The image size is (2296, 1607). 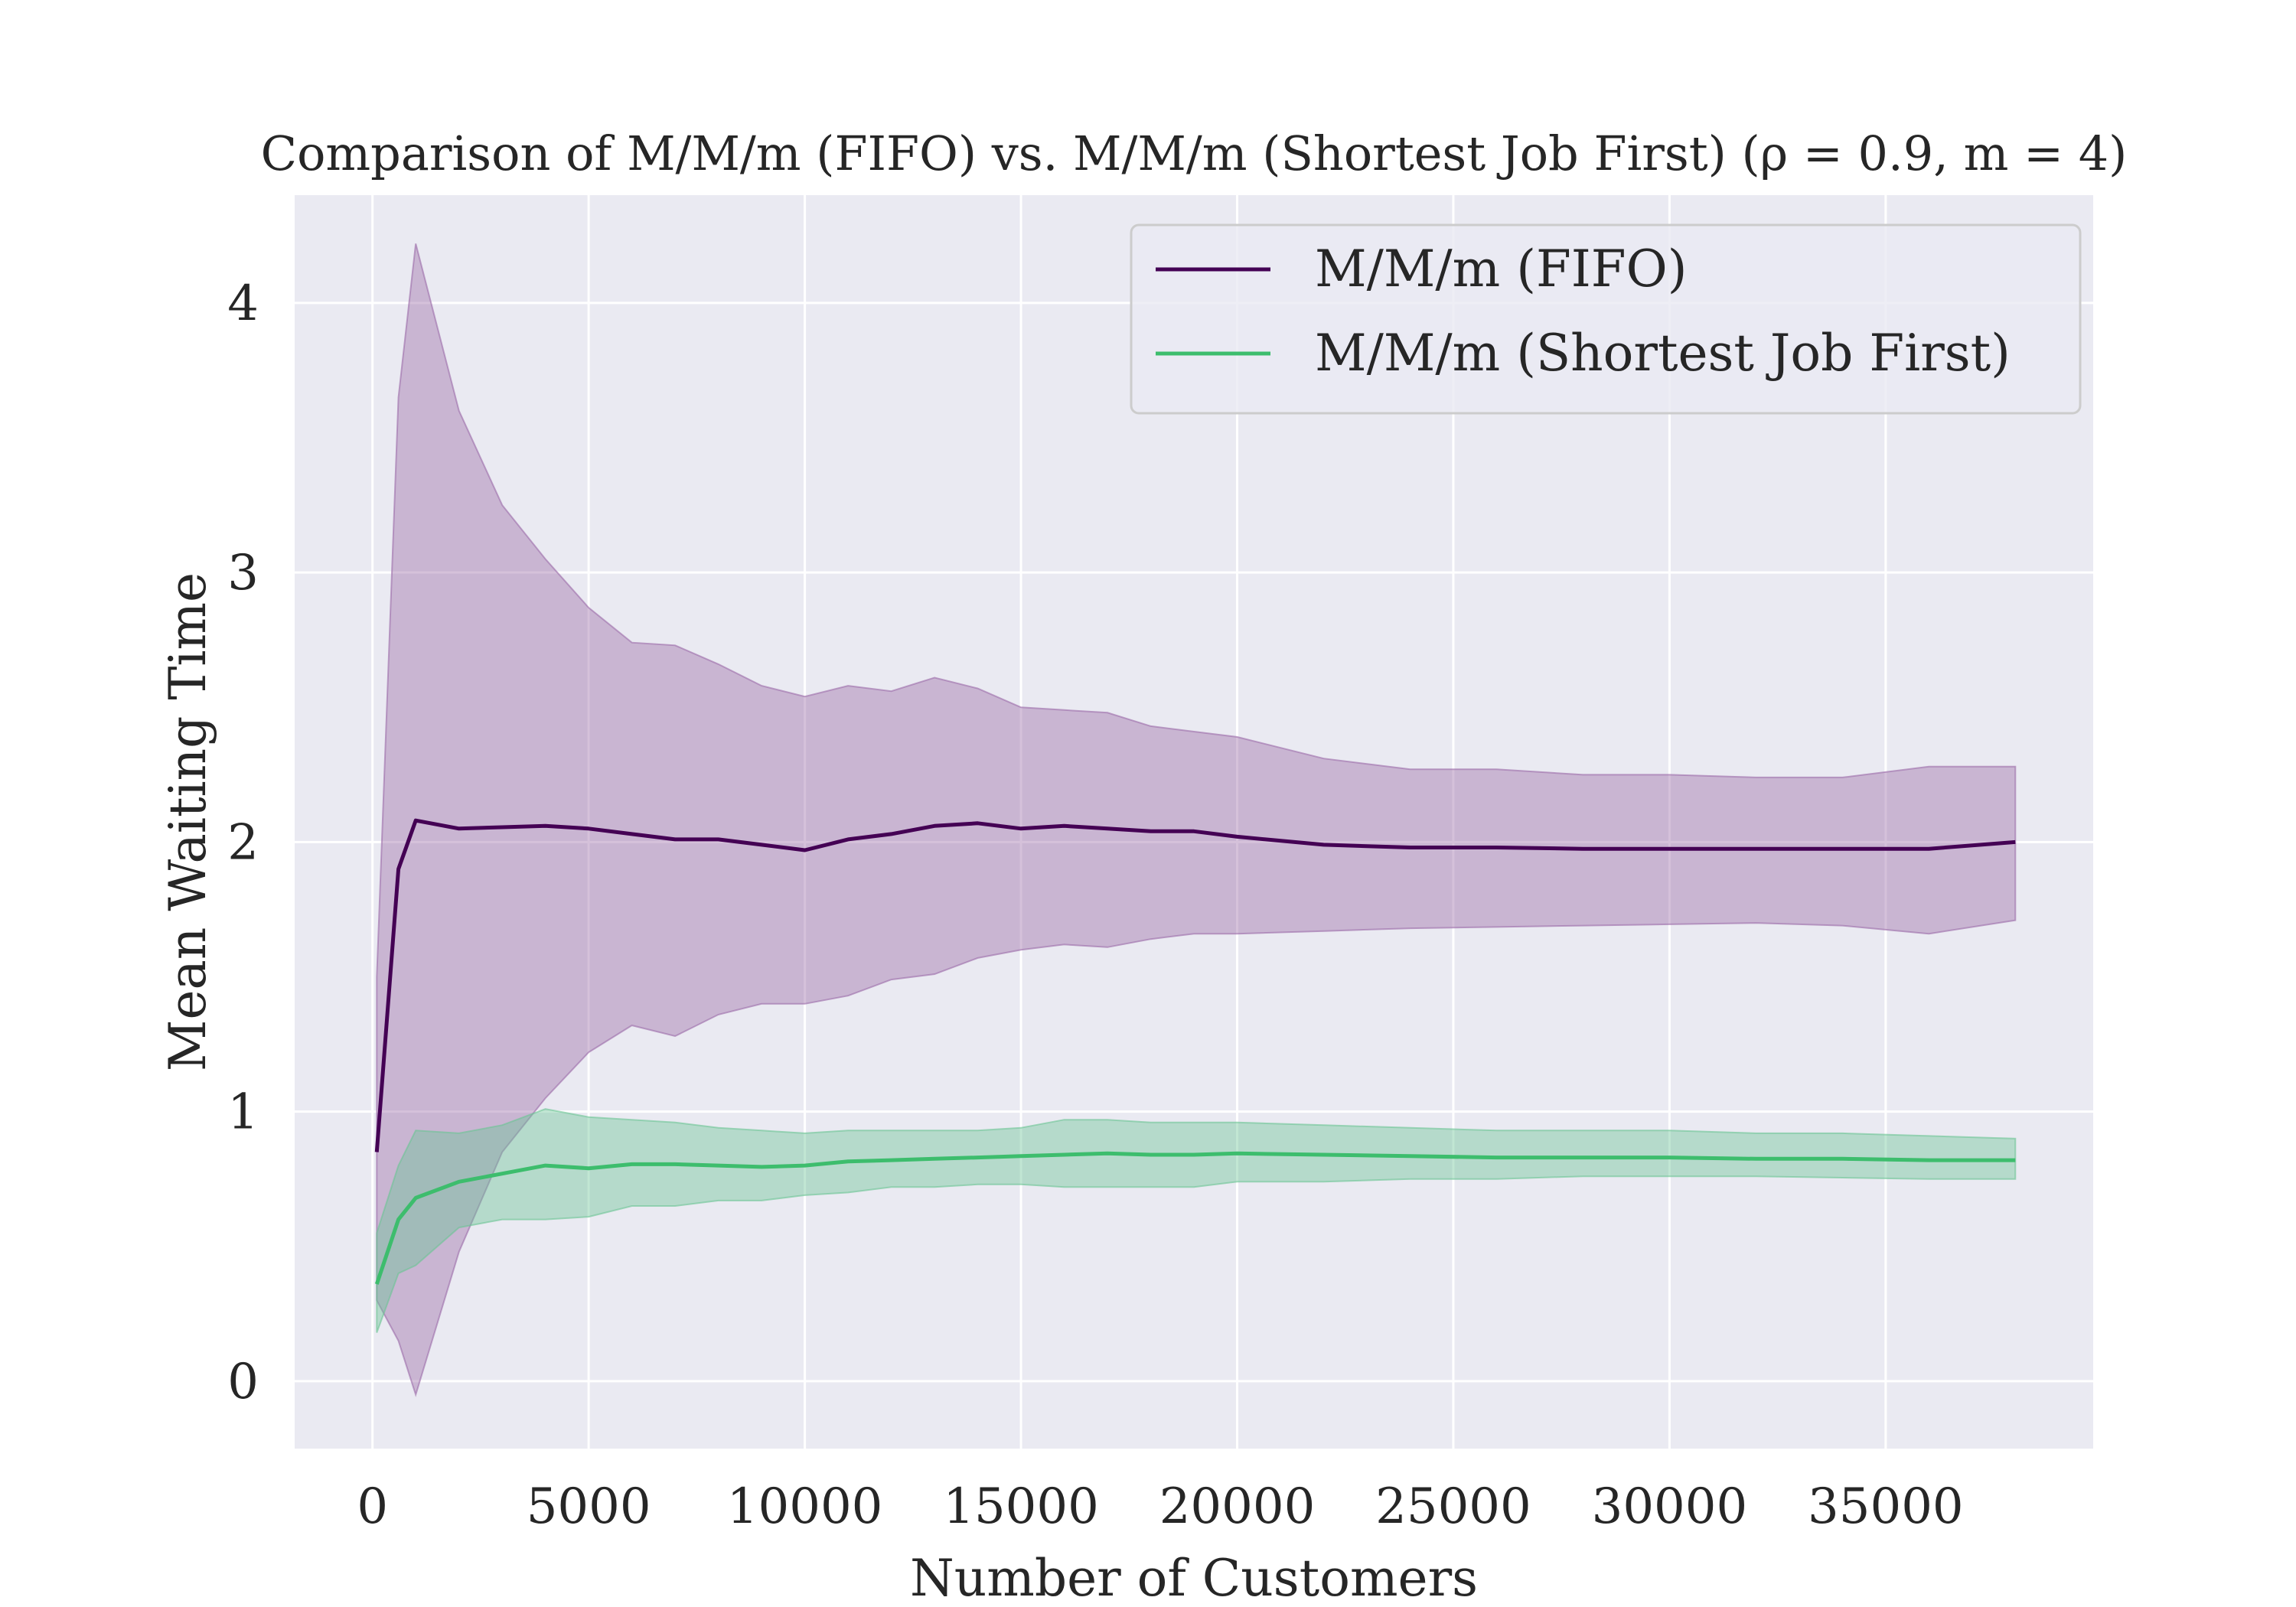 I want to click on y-tick-labels: 0 1 2 3 4, so click(x=243, y=843).